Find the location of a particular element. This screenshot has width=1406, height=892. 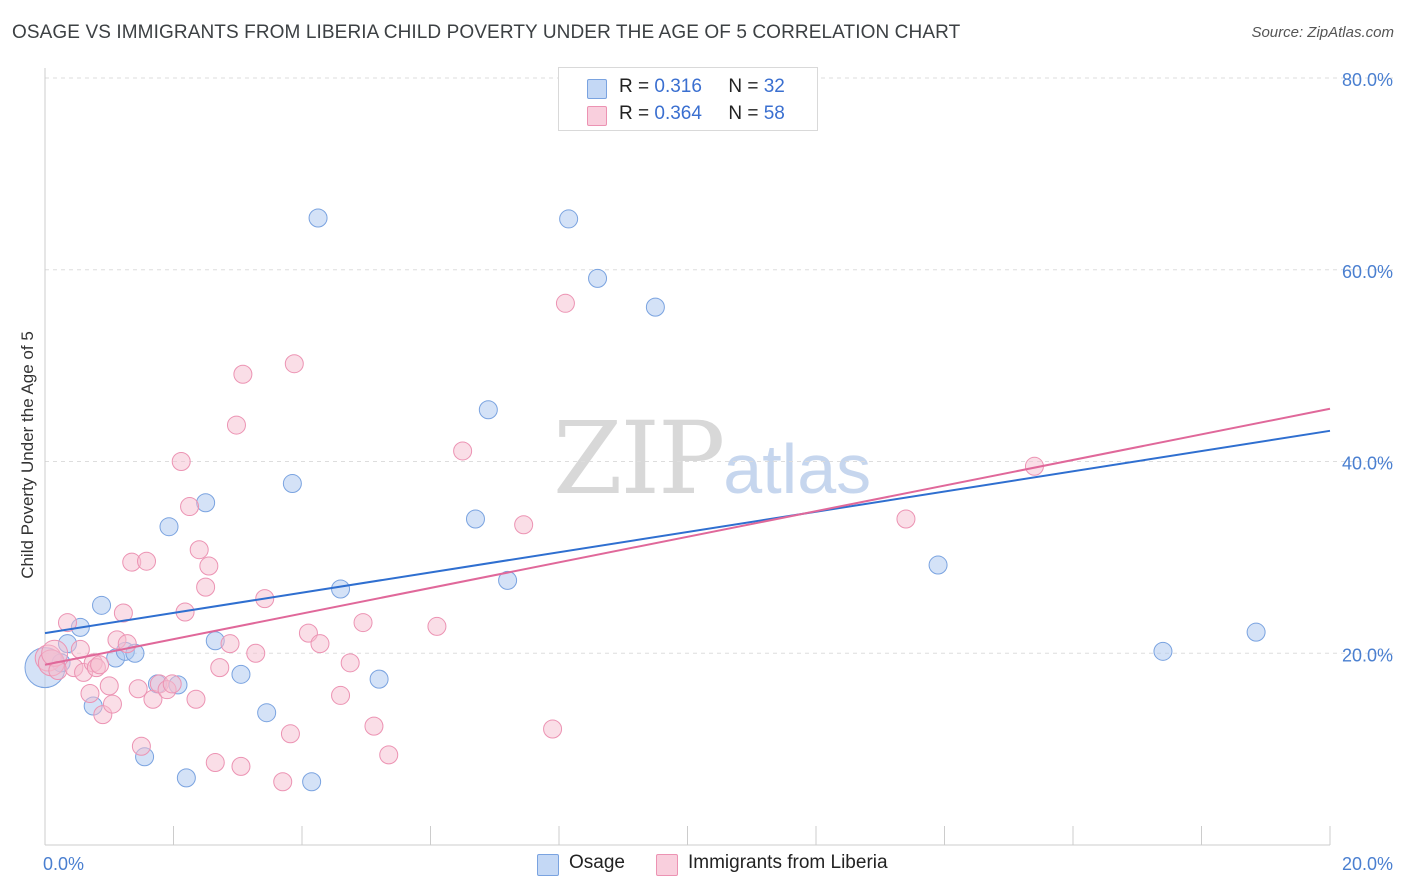

x-tick-label: 20.0% is located at coordinates (1367, 864).